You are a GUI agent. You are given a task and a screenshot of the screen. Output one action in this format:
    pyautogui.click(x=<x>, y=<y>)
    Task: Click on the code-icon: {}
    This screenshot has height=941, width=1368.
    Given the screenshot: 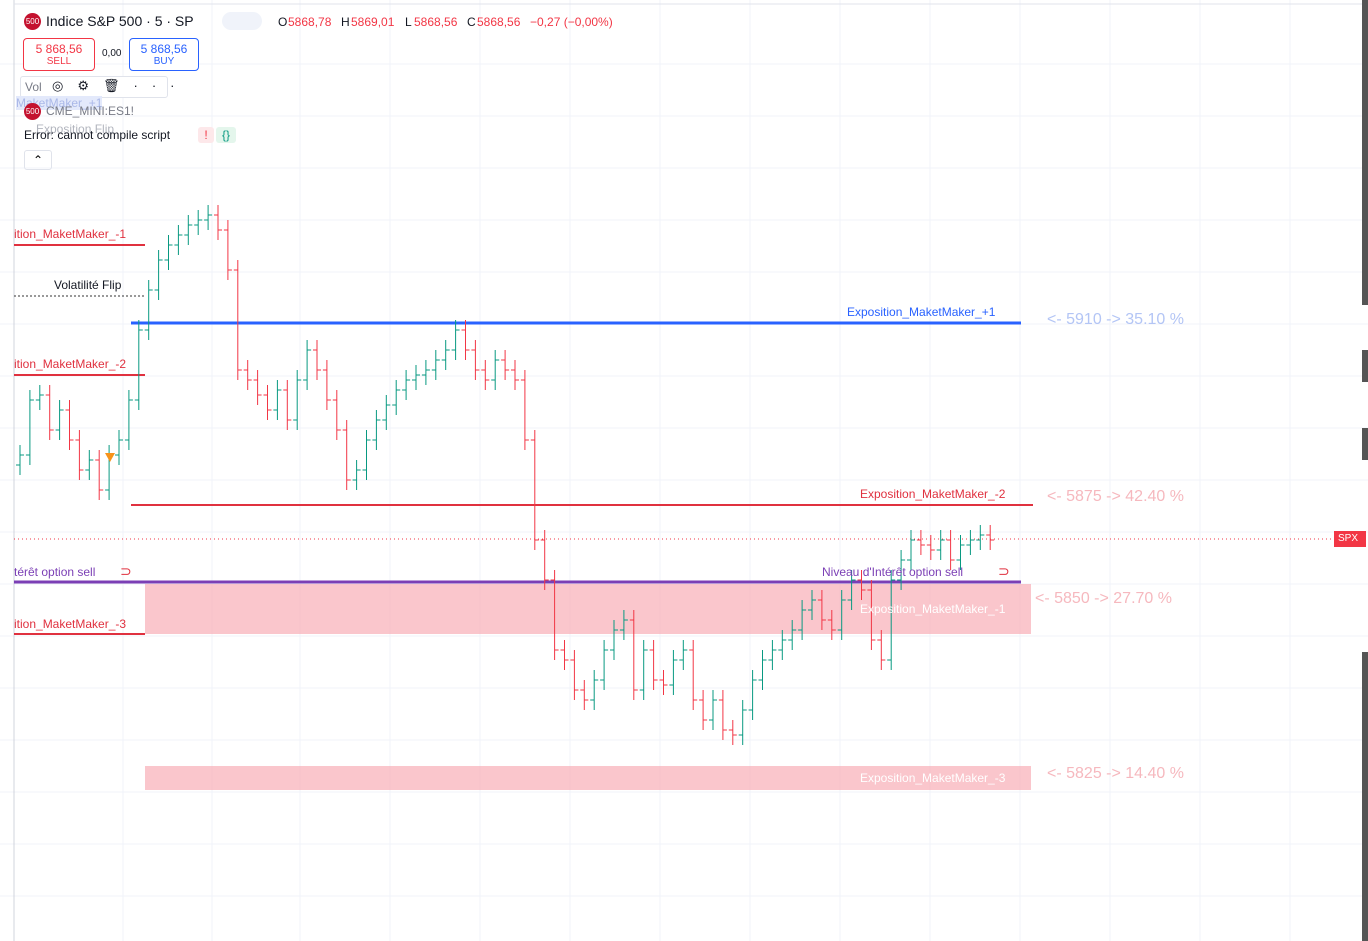 What is the action you would take?
    pyautogui.click(x=226, y=135)
    